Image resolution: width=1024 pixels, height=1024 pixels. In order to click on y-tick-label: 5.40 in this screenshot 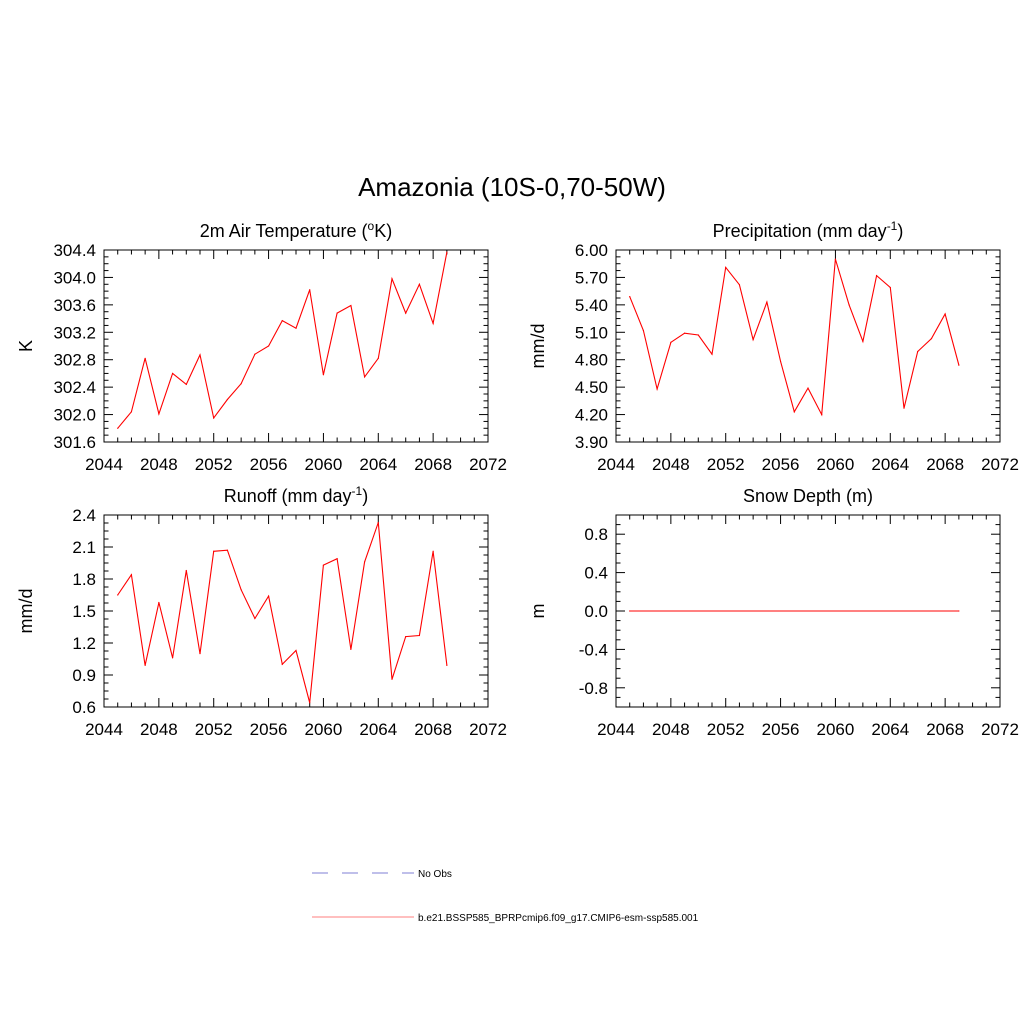, I will do `click(591, 305)`.